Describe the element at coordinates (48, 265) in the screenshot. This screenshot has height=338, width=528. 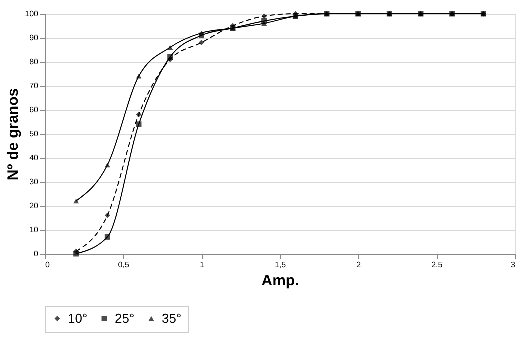
I see `x-tick-label: 0` at that location.